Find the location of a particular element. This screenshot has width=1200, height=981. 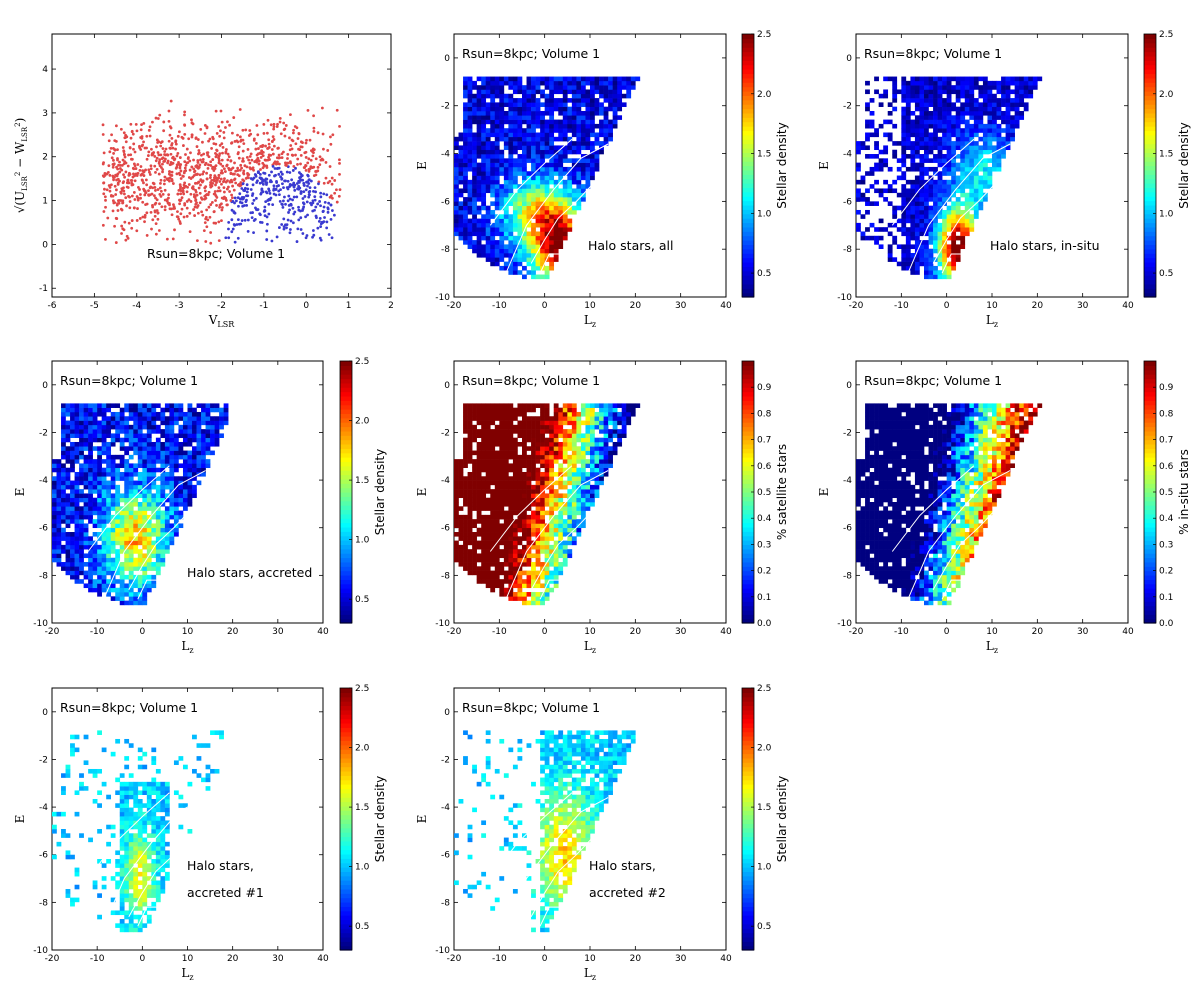

colorbar-tick-label: 1.0 is located at coordinates (764, 214).